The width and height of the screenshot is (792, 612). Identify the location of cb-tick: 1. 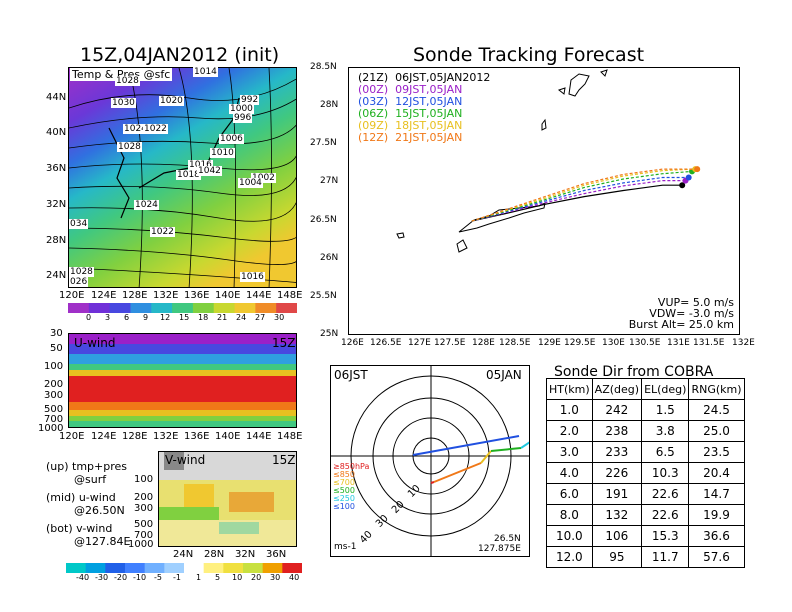
(199, 577).